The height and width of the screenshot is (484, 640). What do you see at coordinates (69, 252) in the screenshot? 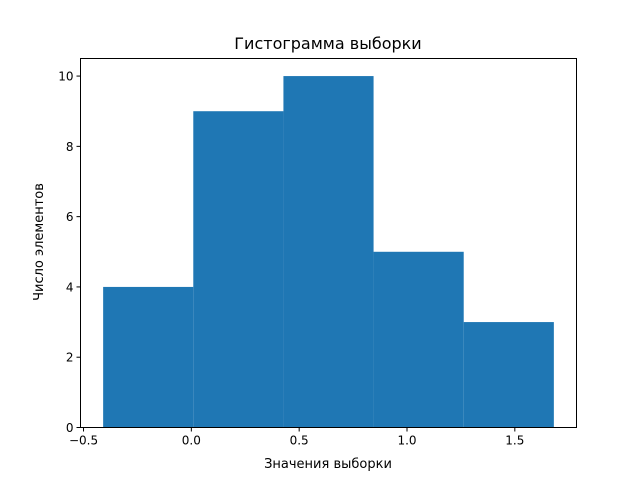
I see `y-ticks: 0 2 4 6 8 10` at bounding box center [69, 252].